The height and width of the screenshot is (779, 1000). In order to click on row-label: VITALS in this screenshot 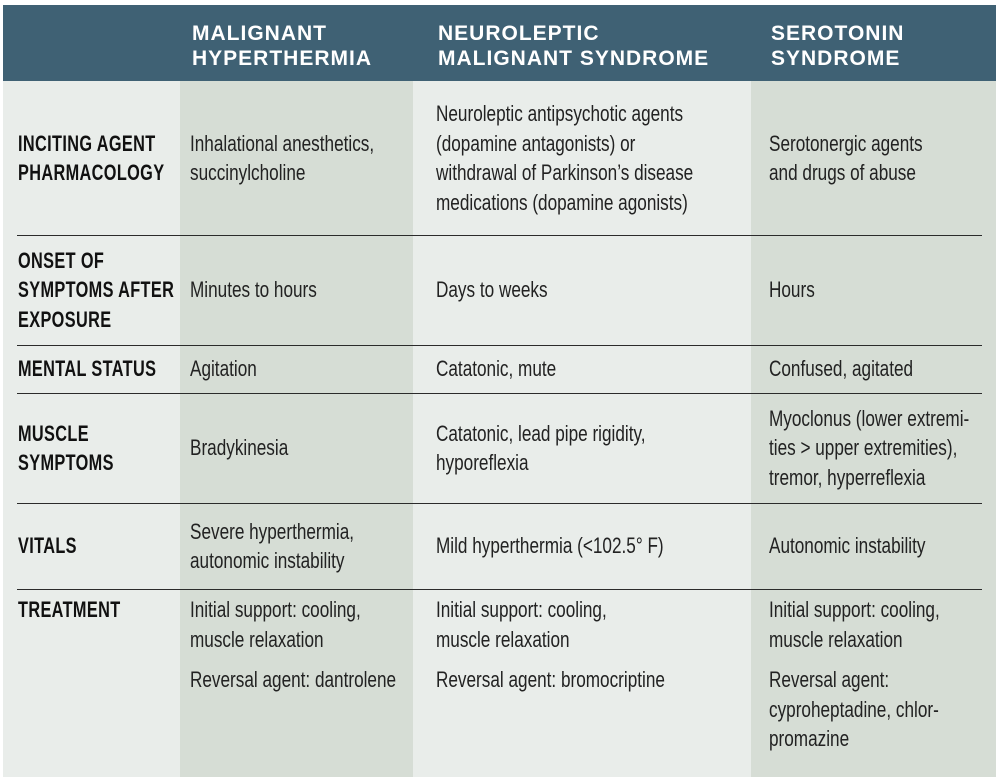, I will do `click(98, 546)`.